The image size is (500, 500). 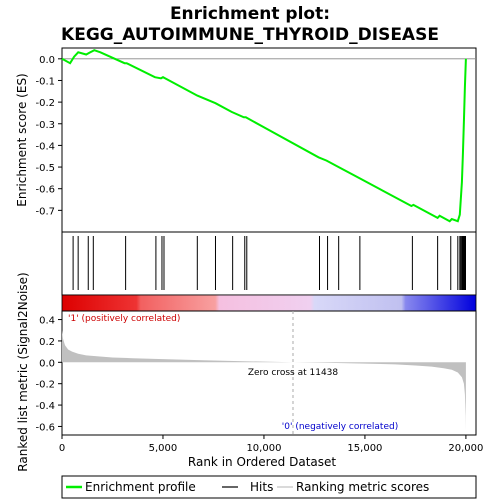 I want to click on x-axis-label: Rank in Ordered Dataset, so click(x=262, y=462).